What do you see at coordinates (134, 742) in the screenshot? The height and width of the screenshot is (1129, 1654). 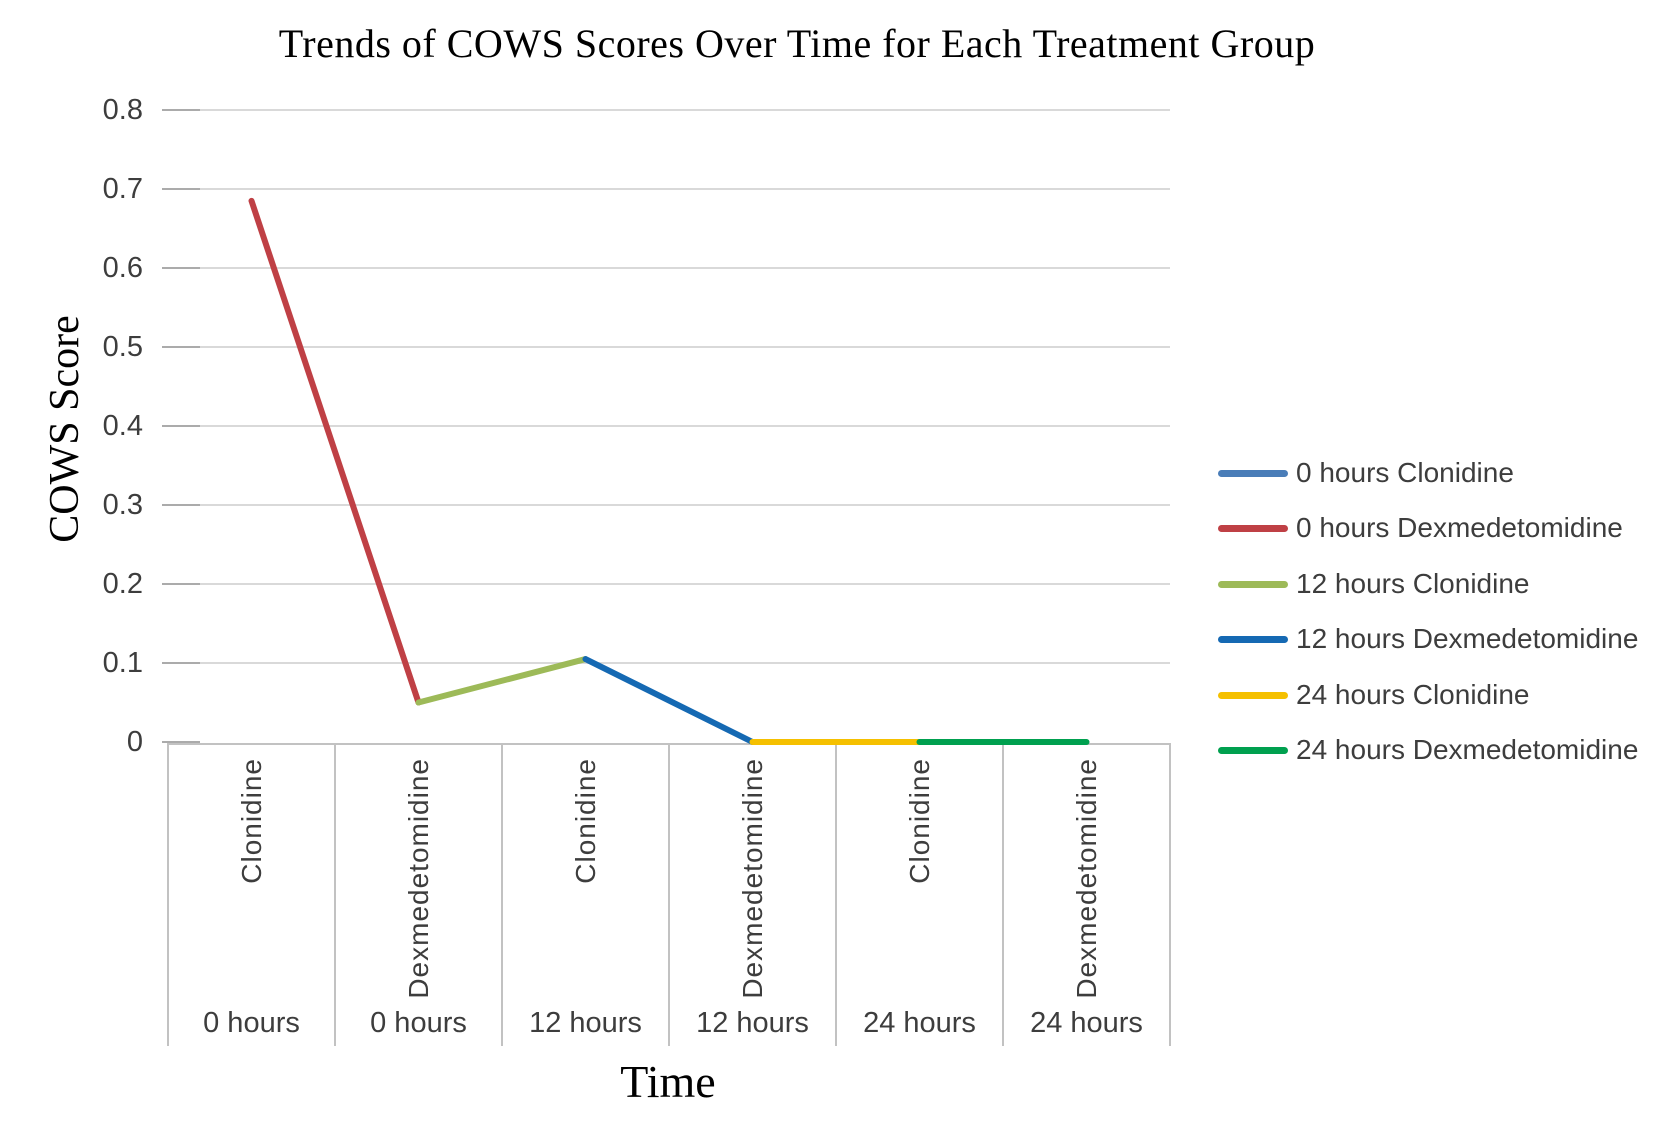 I see `y-tick-label: 0` at bounding box center [134, 742].